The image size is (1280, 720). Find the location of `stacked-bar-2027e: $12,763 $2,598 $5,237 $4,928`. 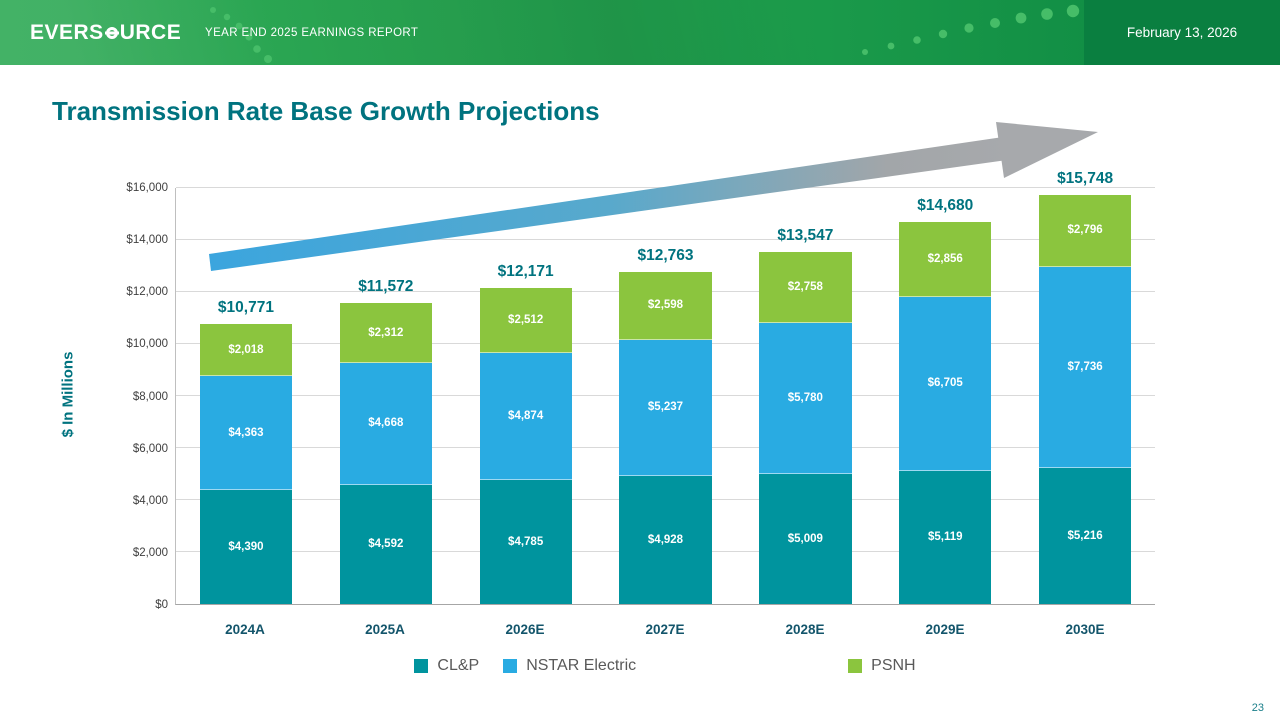

stacked-bar-2027e: $12,763 $2,598 $5,237 $4,928 is located at coordinates (665, 425).